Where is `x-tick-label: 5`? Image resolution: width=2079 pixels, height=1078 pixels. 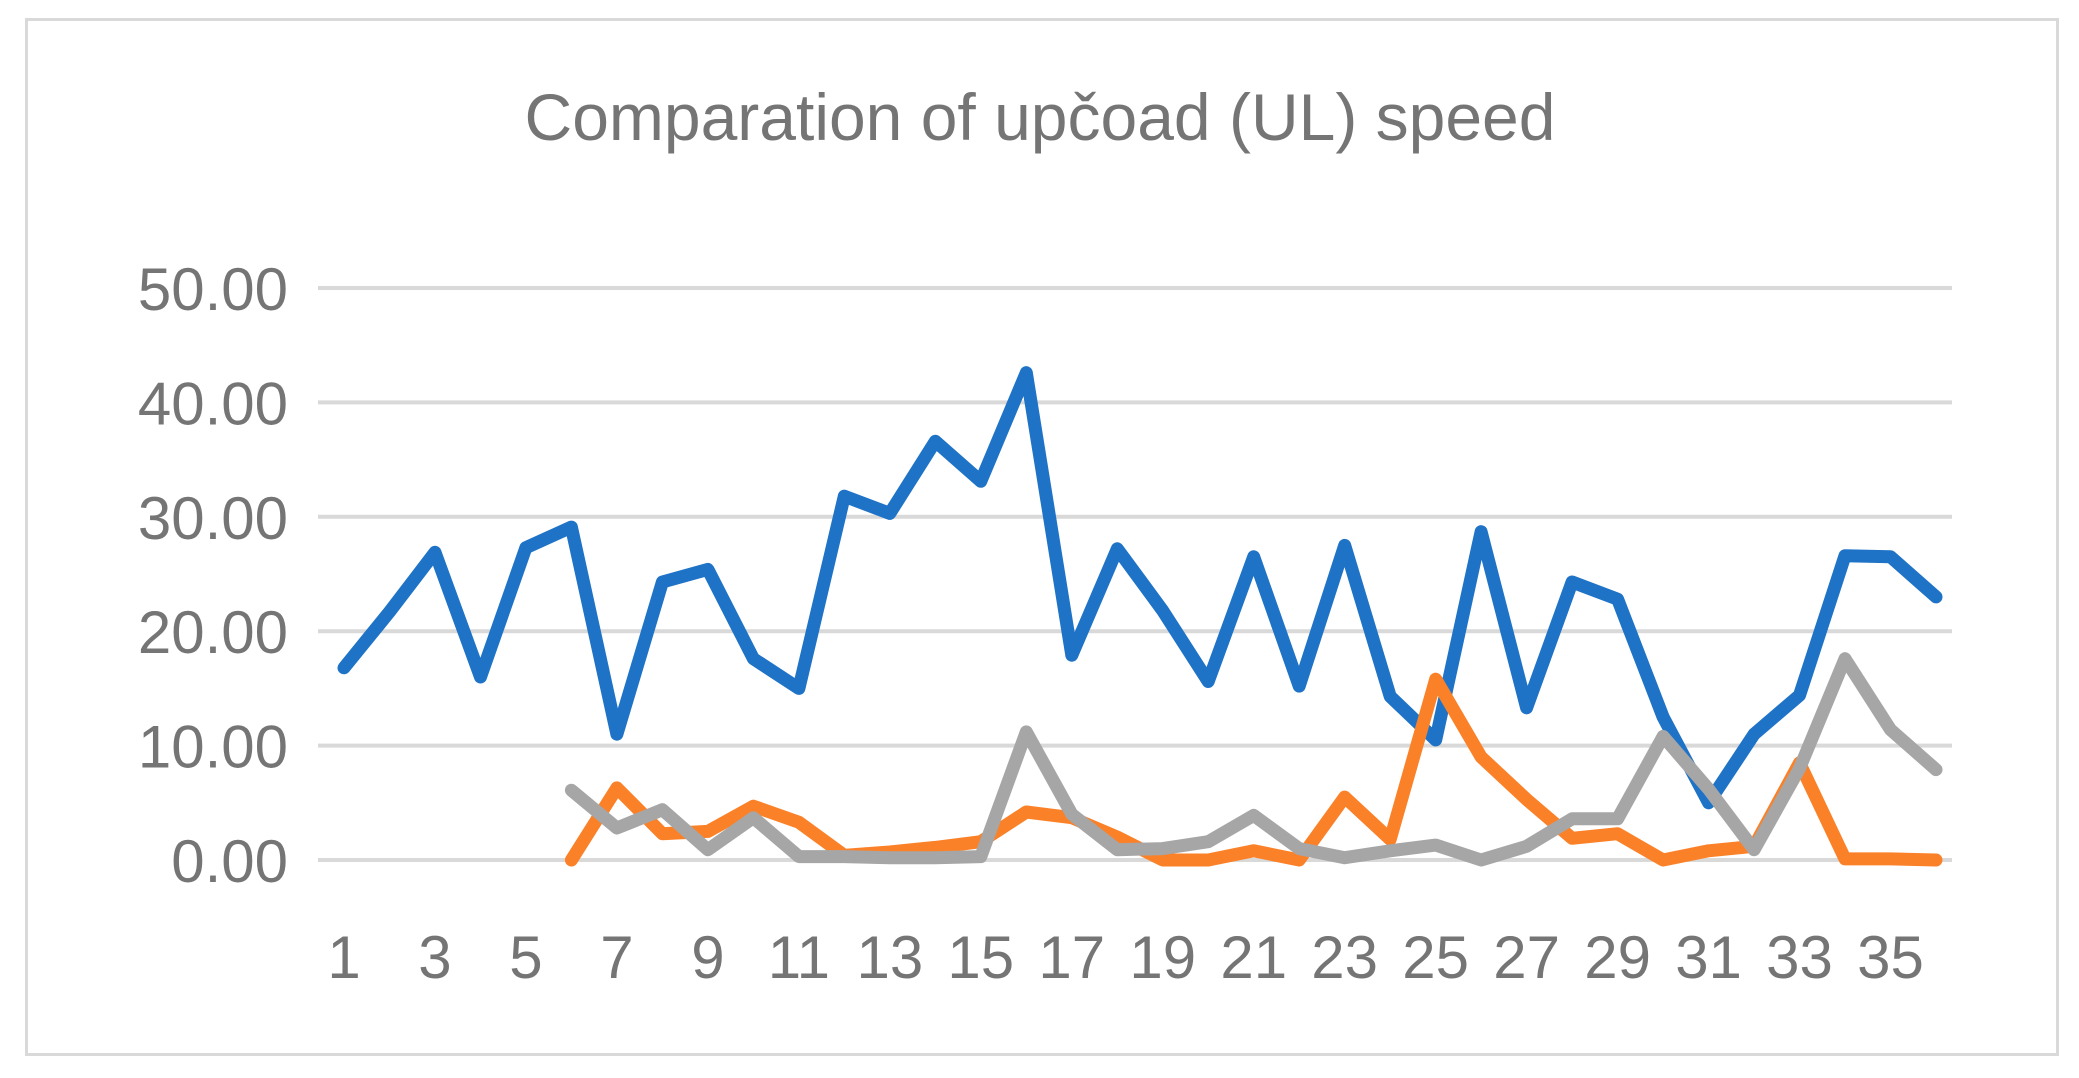 x-tick-label: 5 is located at coordinates (525, 957).